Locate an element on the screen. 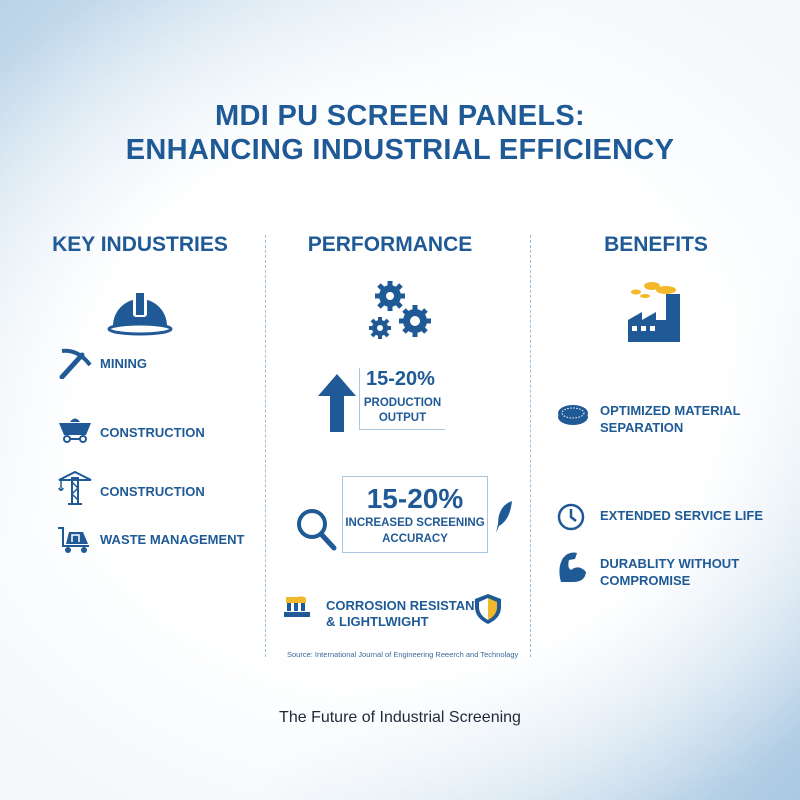  crane-icon is located at coordinates (75, 488).